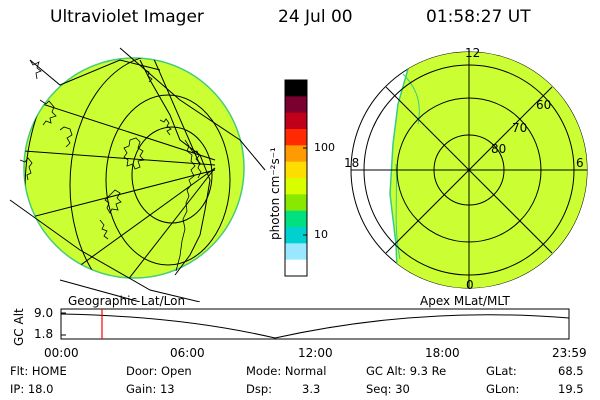  I want to click on x-tick-0000: 00:00, so click(61, 353).